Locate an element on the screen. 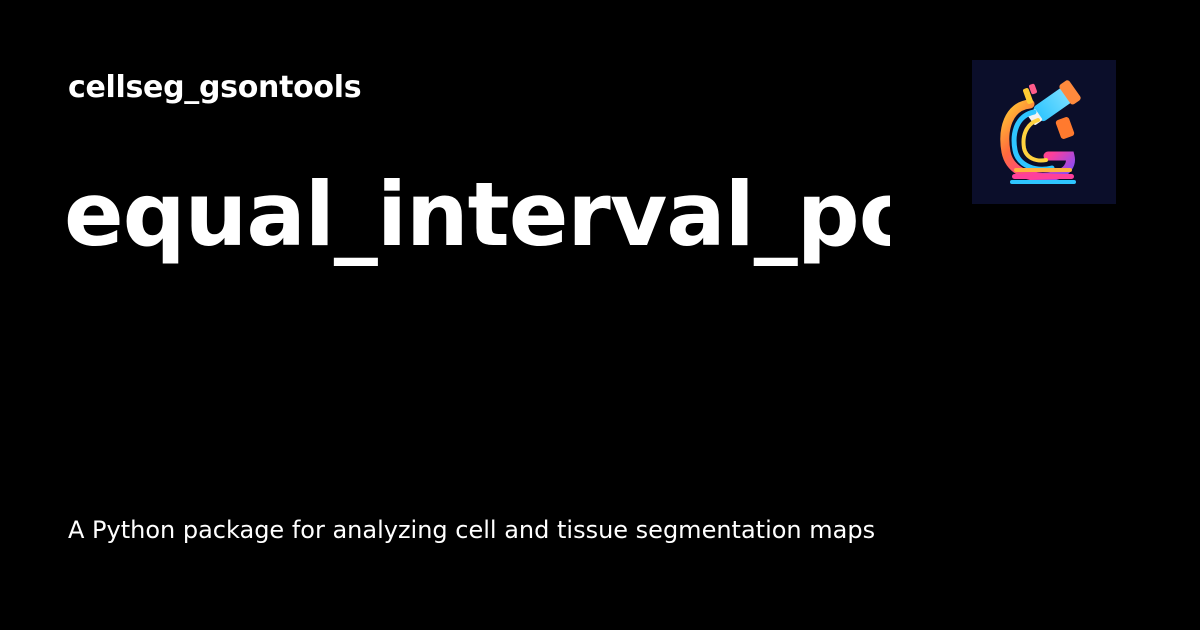 The height and width of the screenshot is (630, 1200). site-name: cellseg_gsontools is located at coordinates (215, 87).